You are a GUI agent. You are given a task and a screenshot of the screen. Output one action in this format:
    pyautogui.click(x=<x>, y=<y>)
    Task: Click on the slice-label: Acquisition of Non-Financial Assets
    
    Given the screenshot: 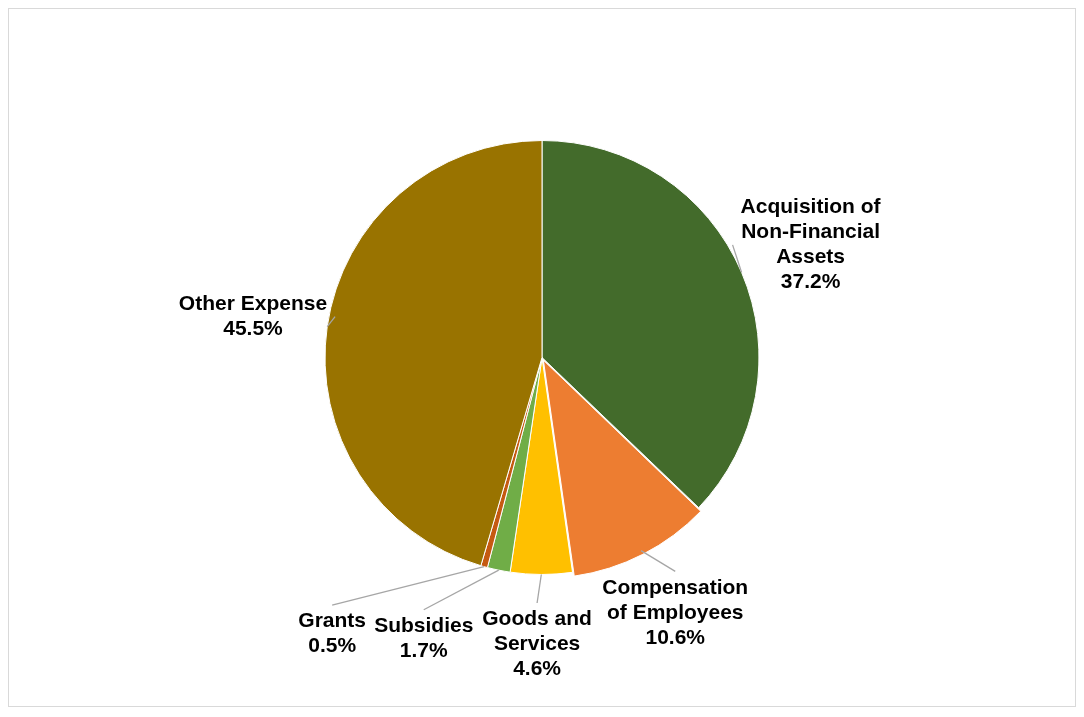 What is the action you would take?
    pyautogui.click(x=811, y=231)
    